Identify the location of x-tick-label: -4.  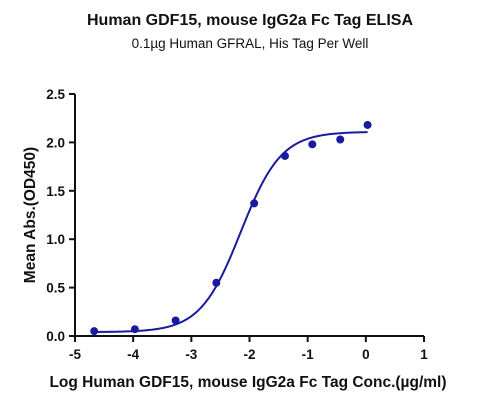
(133, 354).